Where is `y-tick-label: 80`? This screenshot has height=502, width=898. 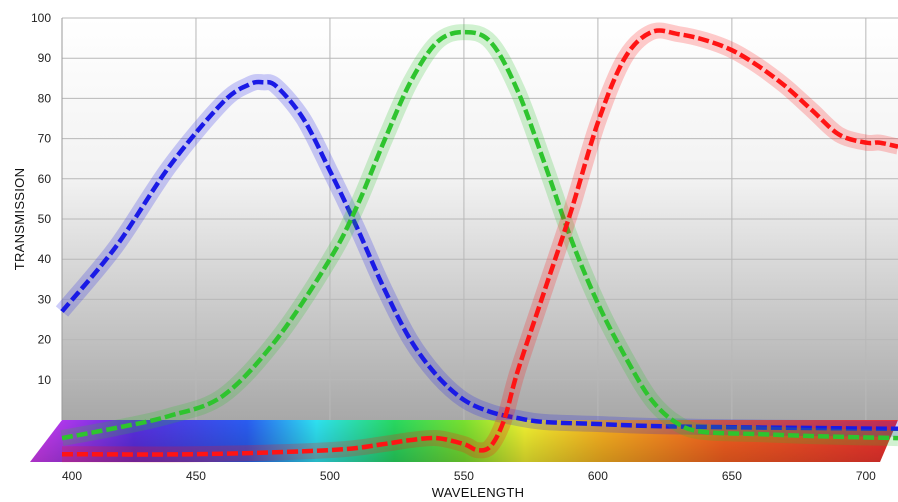
y-tick-label: 80 is located at coordinates (45, 98).